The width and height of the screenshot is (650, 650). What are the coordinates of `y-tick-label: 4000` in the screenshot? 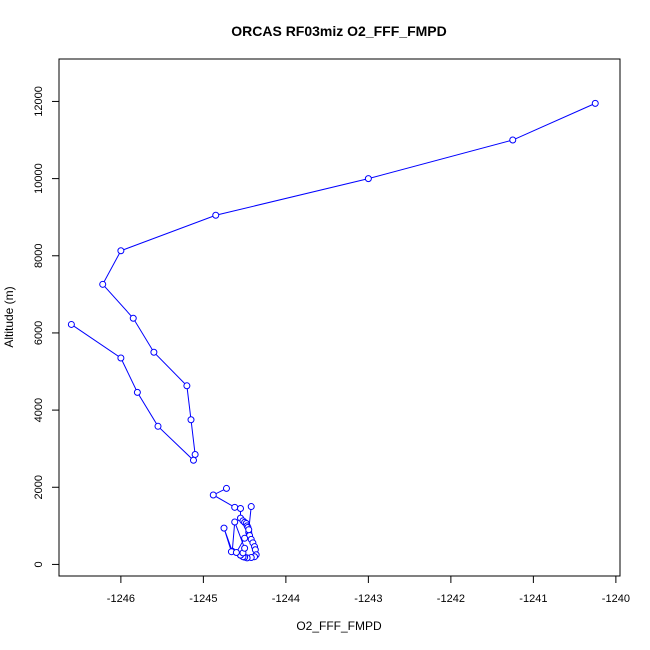 It's located at (39, 410).